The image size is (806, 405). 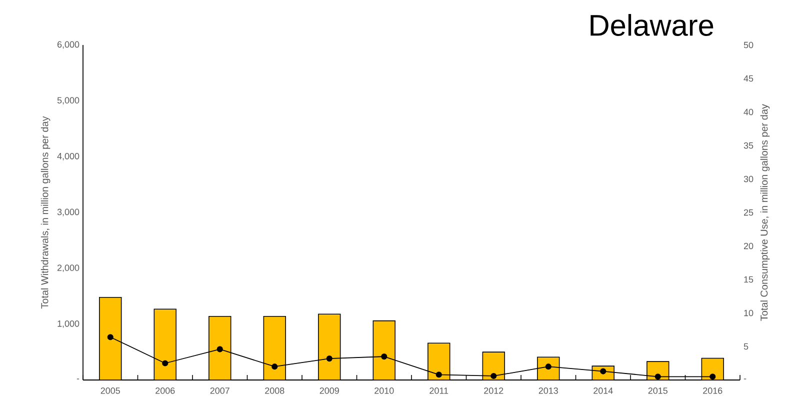 I want to click on x-tick-label: 2015, so click(x=658, y=391).